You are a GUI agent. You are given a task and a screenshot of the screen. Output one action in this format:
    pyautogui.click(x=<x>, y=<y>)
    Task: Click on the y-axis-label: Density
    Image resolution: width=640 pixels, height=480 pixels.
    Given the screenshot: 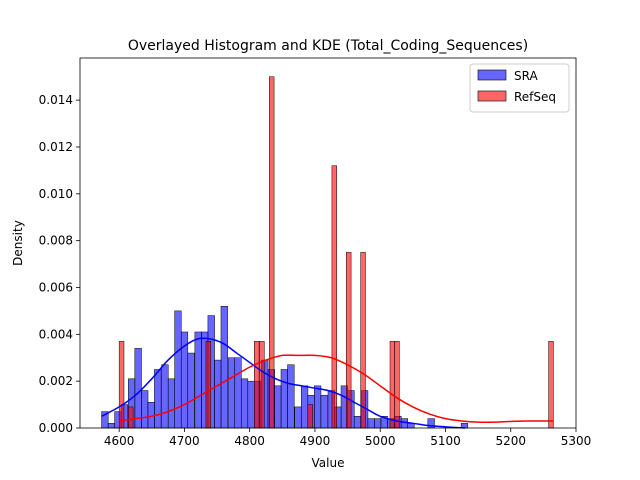 What is the action you would take?
    pyautogui.click(x=18, y=243)
    